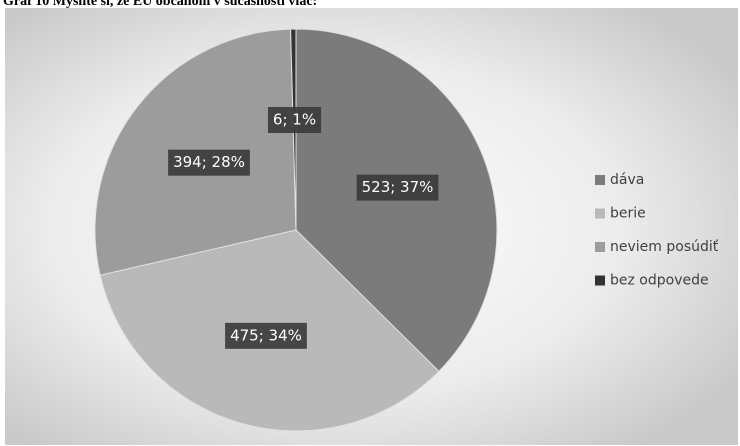  What do you see at coordinates (659, 281) in the screenshot?
I see `legend-label: bez odpovede` at bounding box center [659, 281].